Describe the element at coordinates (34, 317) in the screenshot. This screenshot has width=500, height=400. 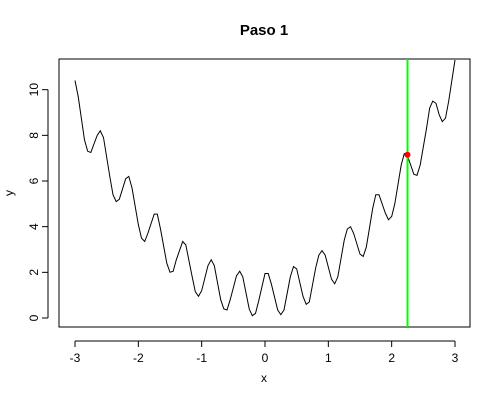
I see `y-tick-label: 0` at that location.